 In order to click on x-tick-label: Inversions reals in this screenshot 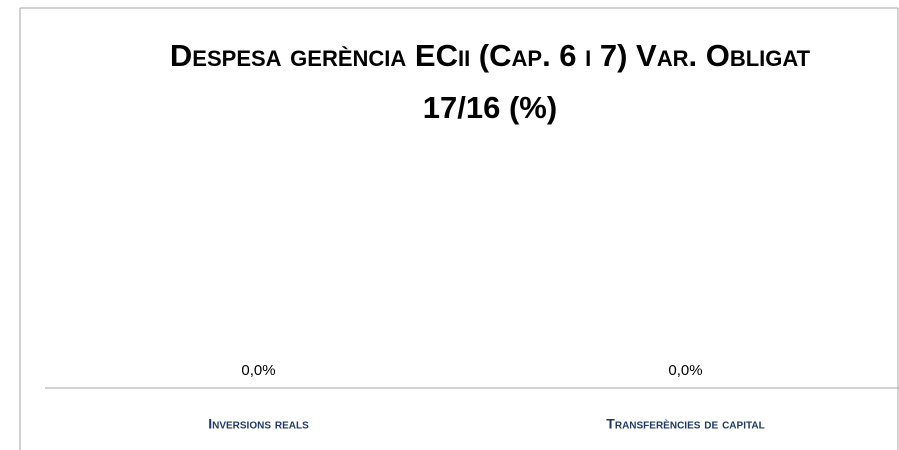, I will do `click(258, 424)`.